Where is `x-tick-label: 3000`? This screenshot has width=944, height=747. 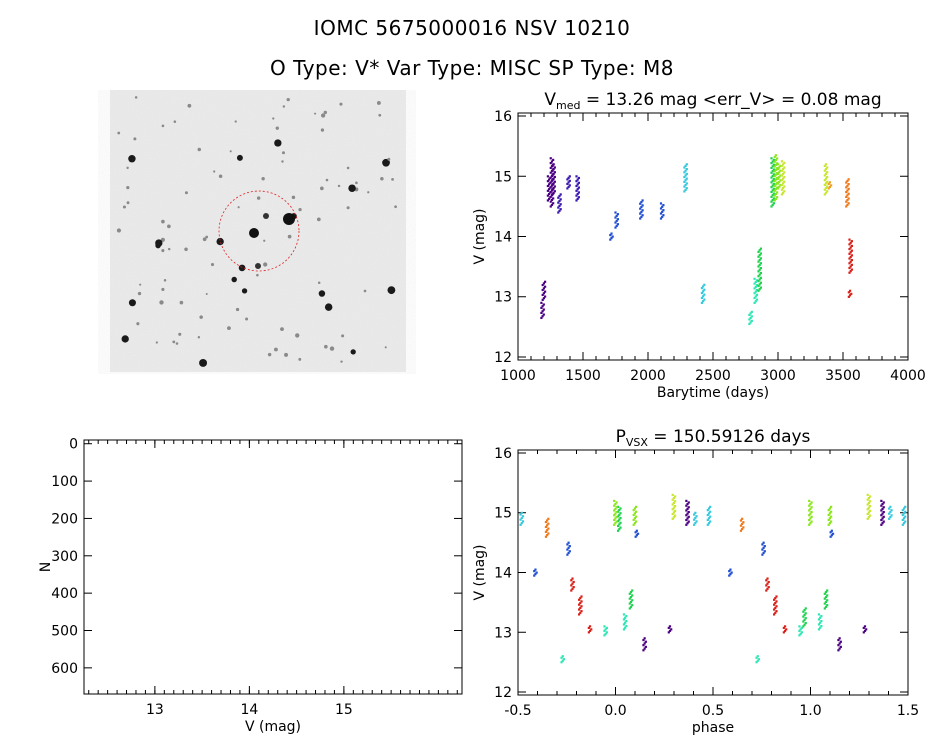
x-tick-label: 3000 is located at coordinates (778, 376).